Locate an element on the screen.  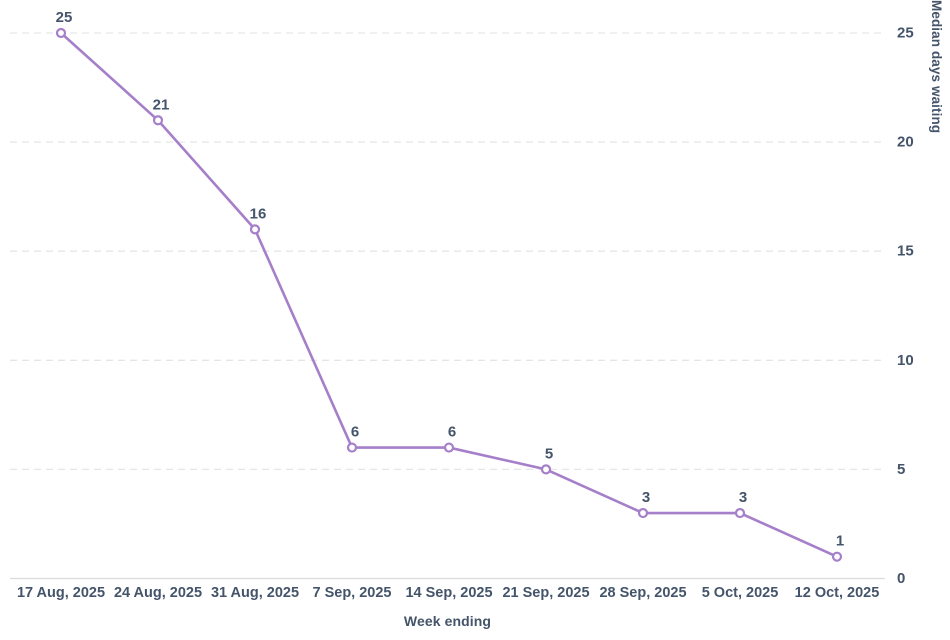
data-point-label: 1 is located at coordinates (840, 541).